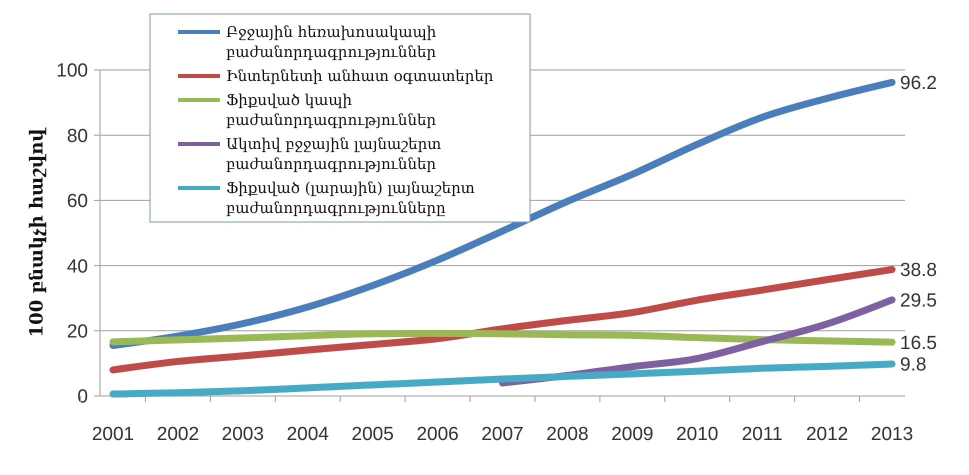 This screenshot has width=969, height=475. Describe the element at coordinates (77, 331) in the screenshot. I see `y-tick-label: 20` at that location.